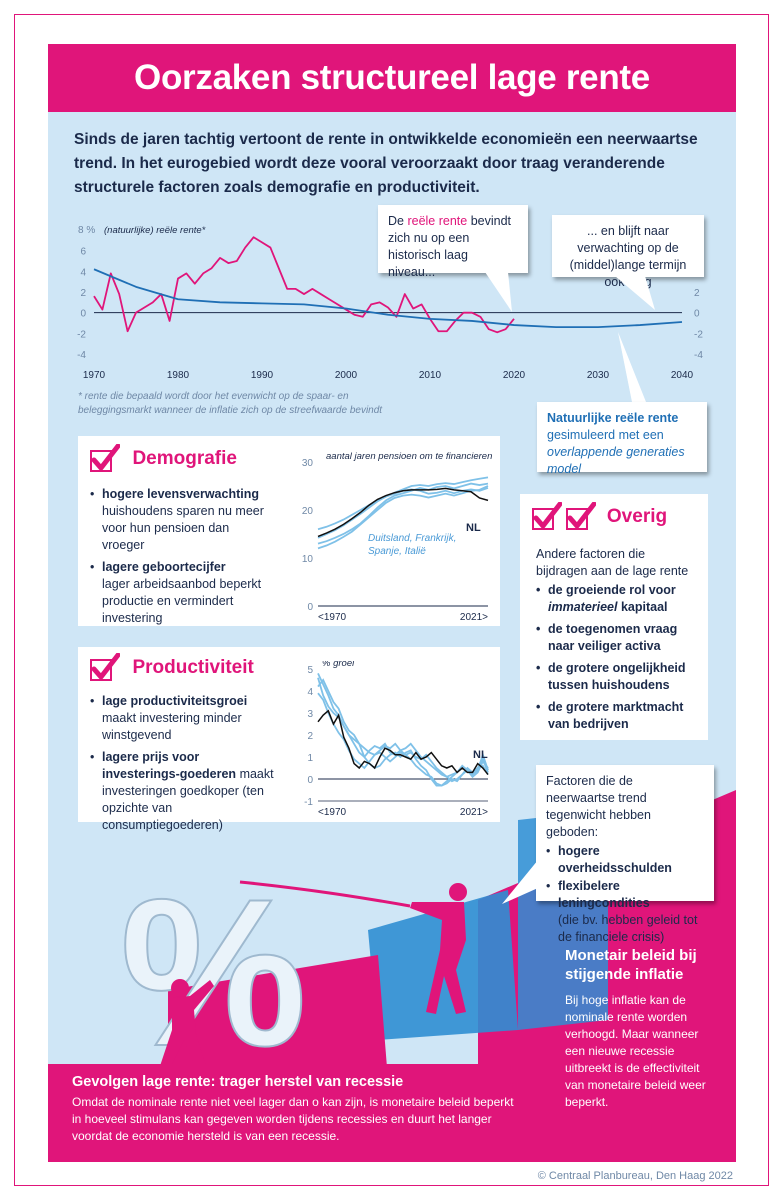 Image resolution: width=783 pixels, height=1200 pixels. What do you see at coordinates (175, 701) in the screenshot?
I see `item-bold: lage productiviteitsgroei` at bounding box center [175, 701].